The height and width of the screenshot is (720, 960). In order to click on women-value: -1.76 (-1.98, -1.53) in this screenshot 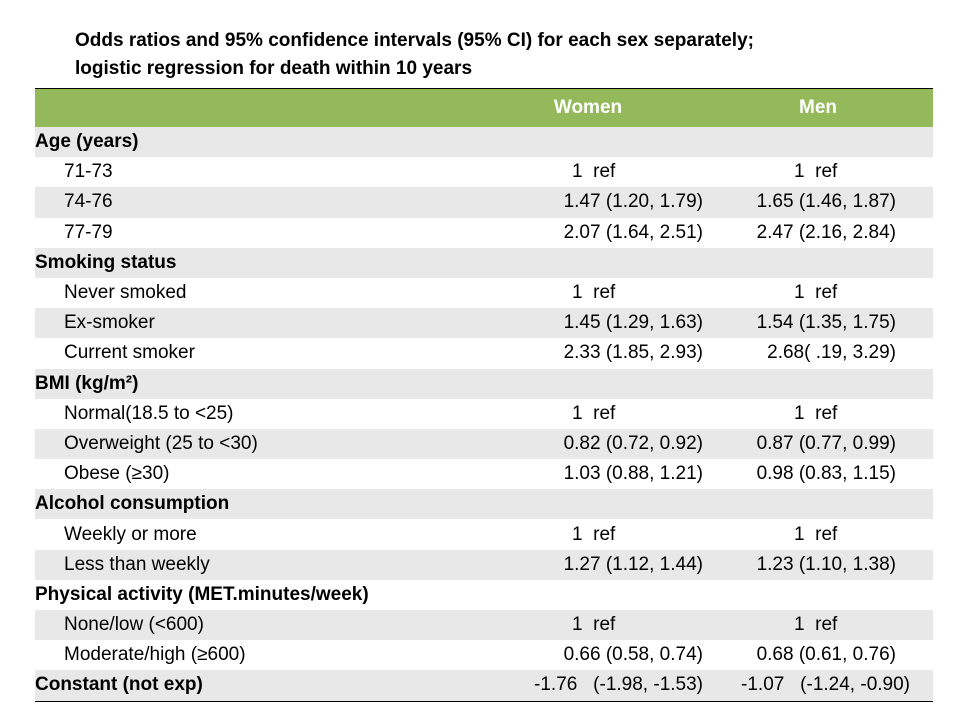, I will do `click(618, 685)`.